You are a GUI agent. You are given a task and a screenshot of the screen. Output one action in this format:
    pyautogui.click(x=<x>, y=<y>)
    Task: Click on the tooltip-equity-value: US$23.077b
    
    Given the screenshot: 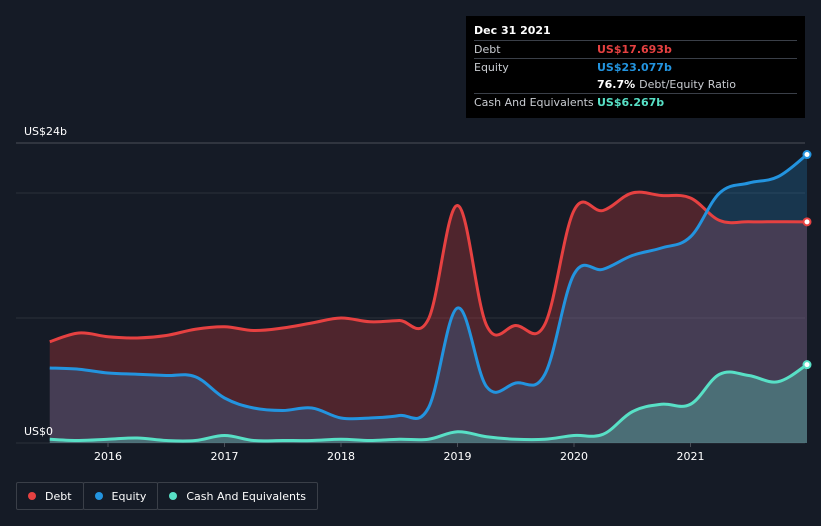 What is the action you would take?
    pyautogui.click(x=634, y=67)
    